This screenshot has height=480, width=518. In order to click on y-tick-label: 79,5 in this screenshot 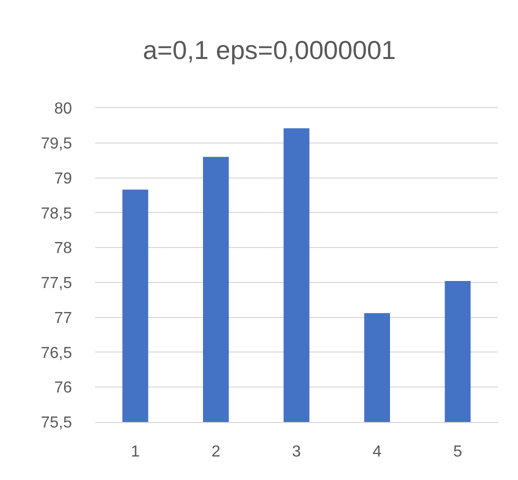, I will do `click(56, 143)`.